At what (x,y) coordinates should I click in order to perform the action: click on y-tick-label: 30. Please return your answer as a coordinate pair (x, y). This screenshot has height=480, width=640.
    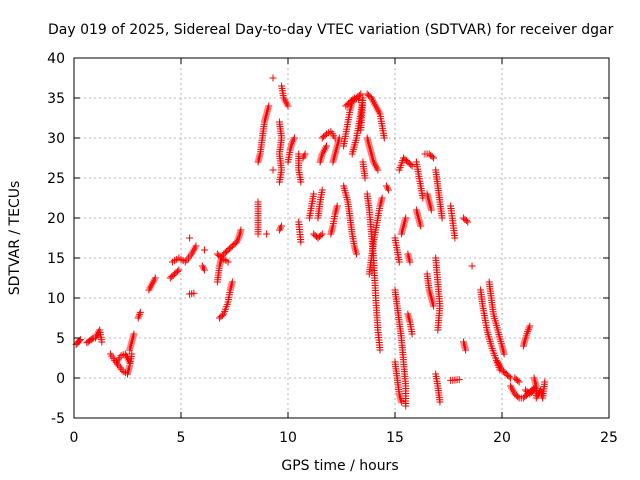
    Looking at the image, I should click on (56, 139).